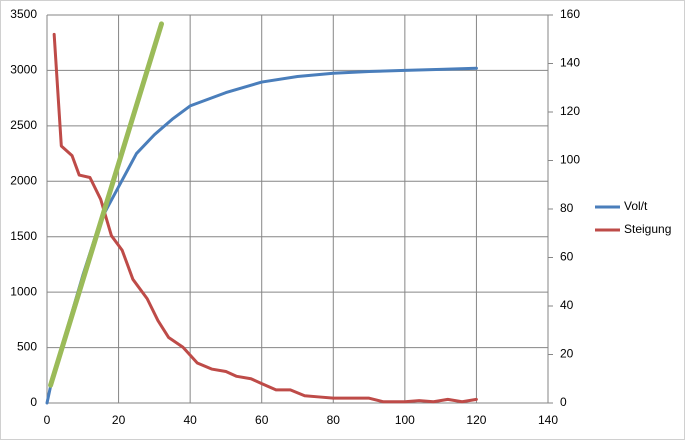 The height and width of the screenshot is (440, 685). I want to click on x-tick-label: 60, so click(262, 420).